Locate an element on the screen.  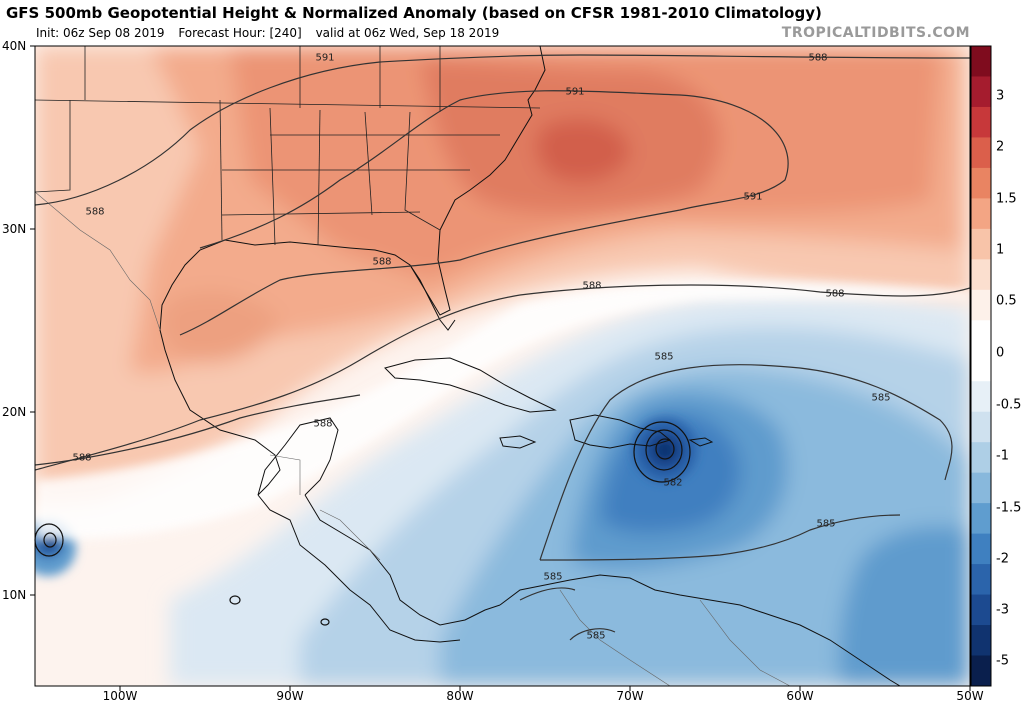
state-borders is located at coordinates (288, 146).